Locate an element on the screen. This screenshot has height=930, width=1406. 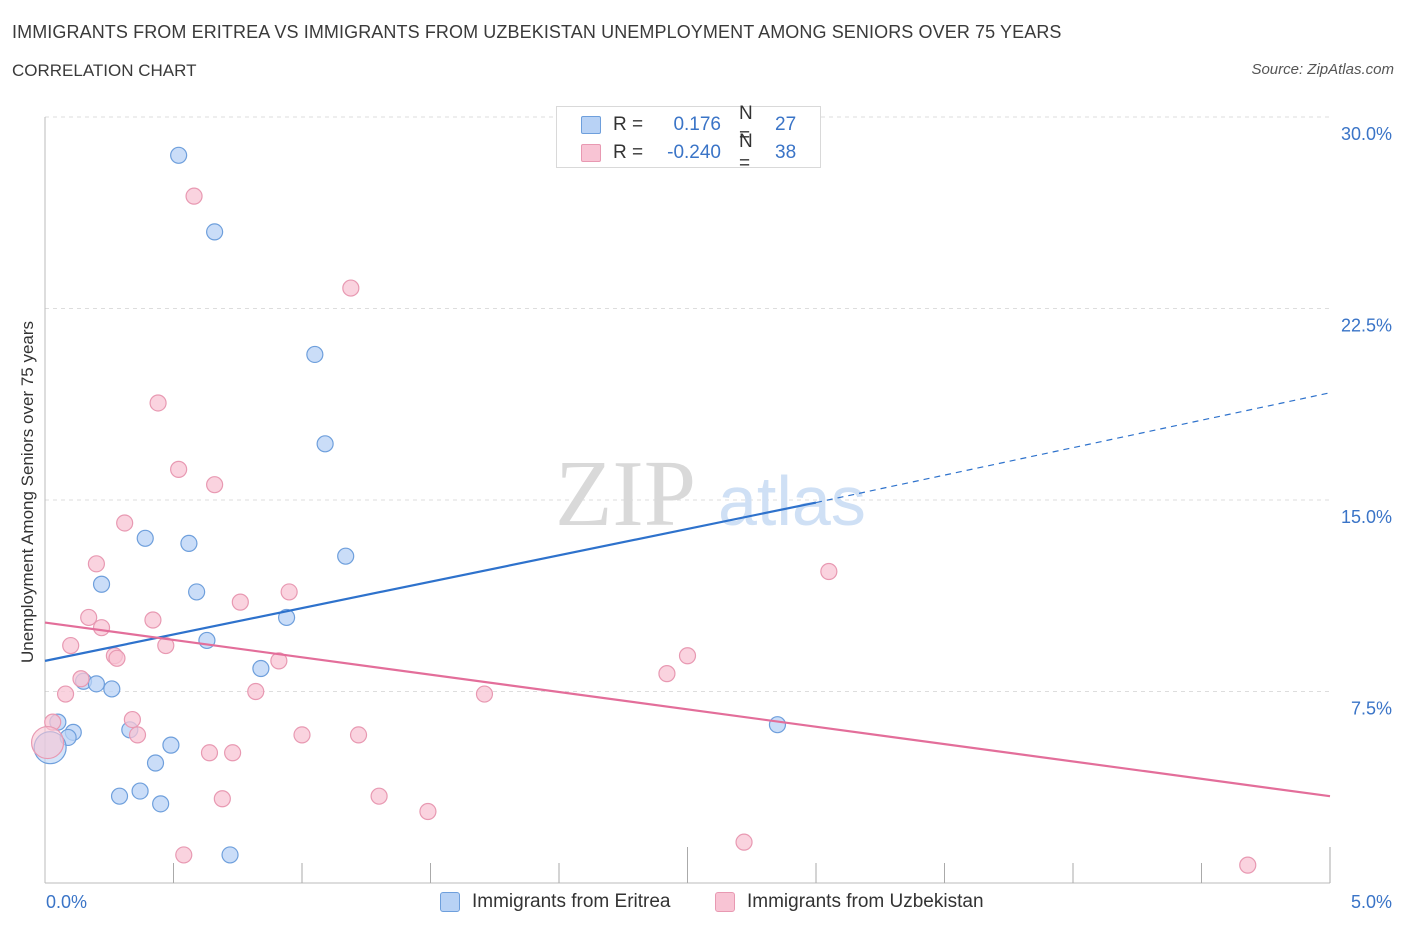
legend-swatch-uzbekistan is located at coordinates (591, 153).